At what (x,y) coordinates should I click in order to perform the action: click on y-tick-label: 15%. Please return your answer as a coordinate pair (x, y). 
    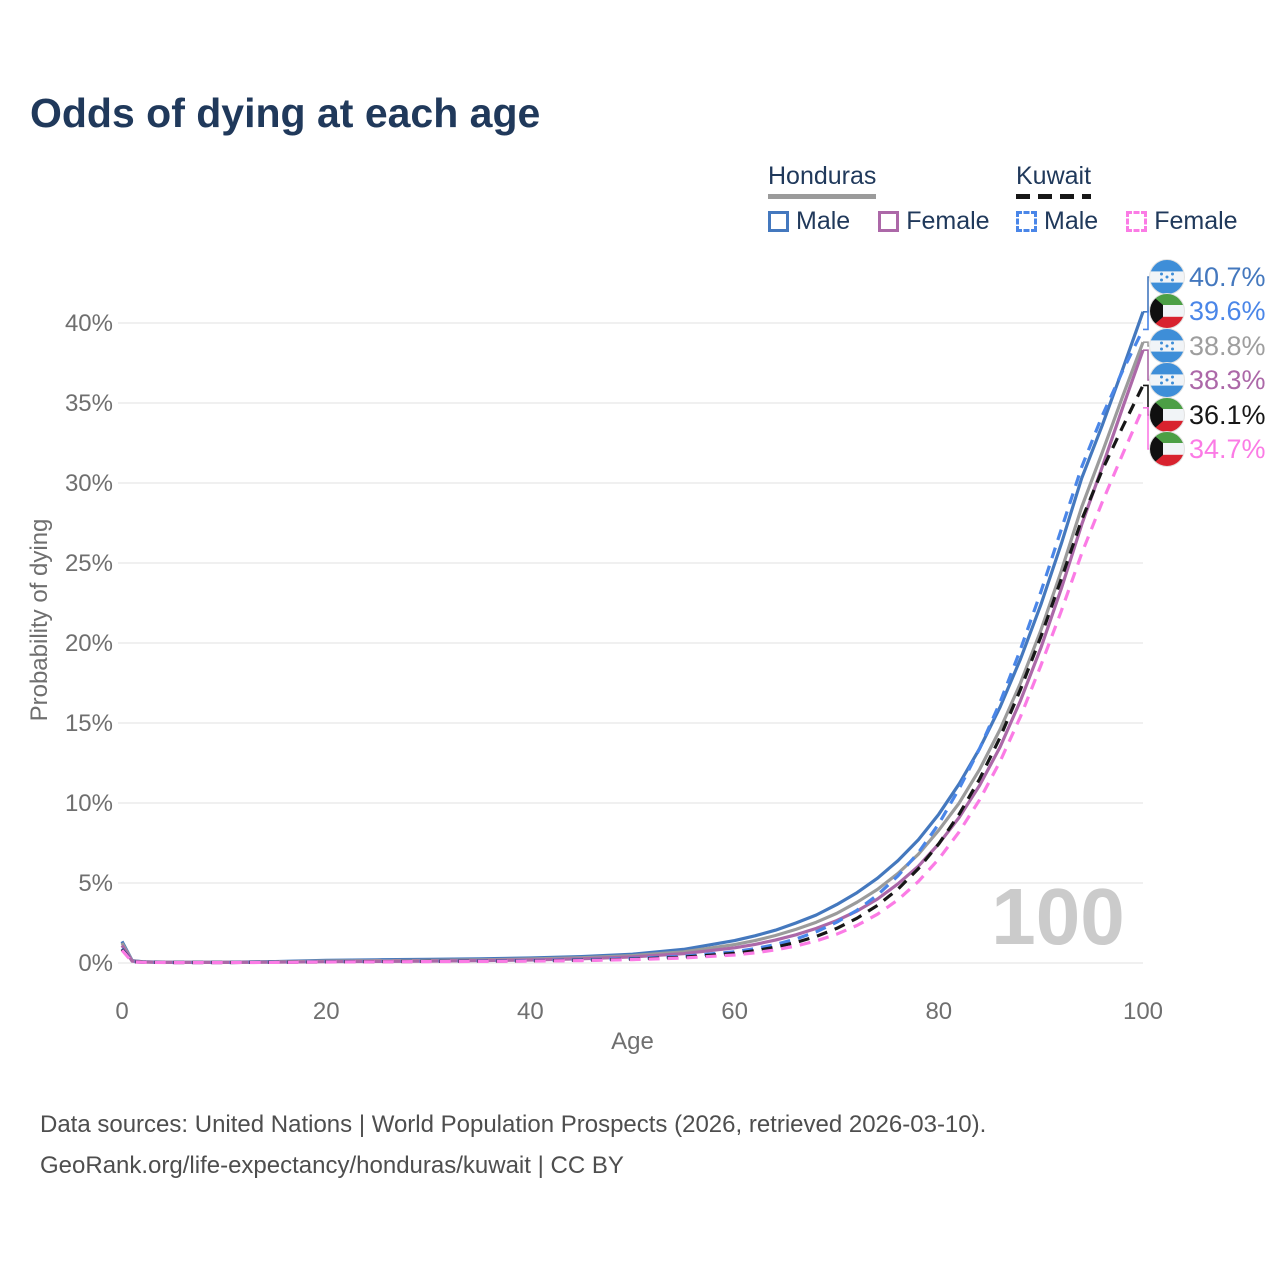
    Looking at the image, I should click on (89, 723).